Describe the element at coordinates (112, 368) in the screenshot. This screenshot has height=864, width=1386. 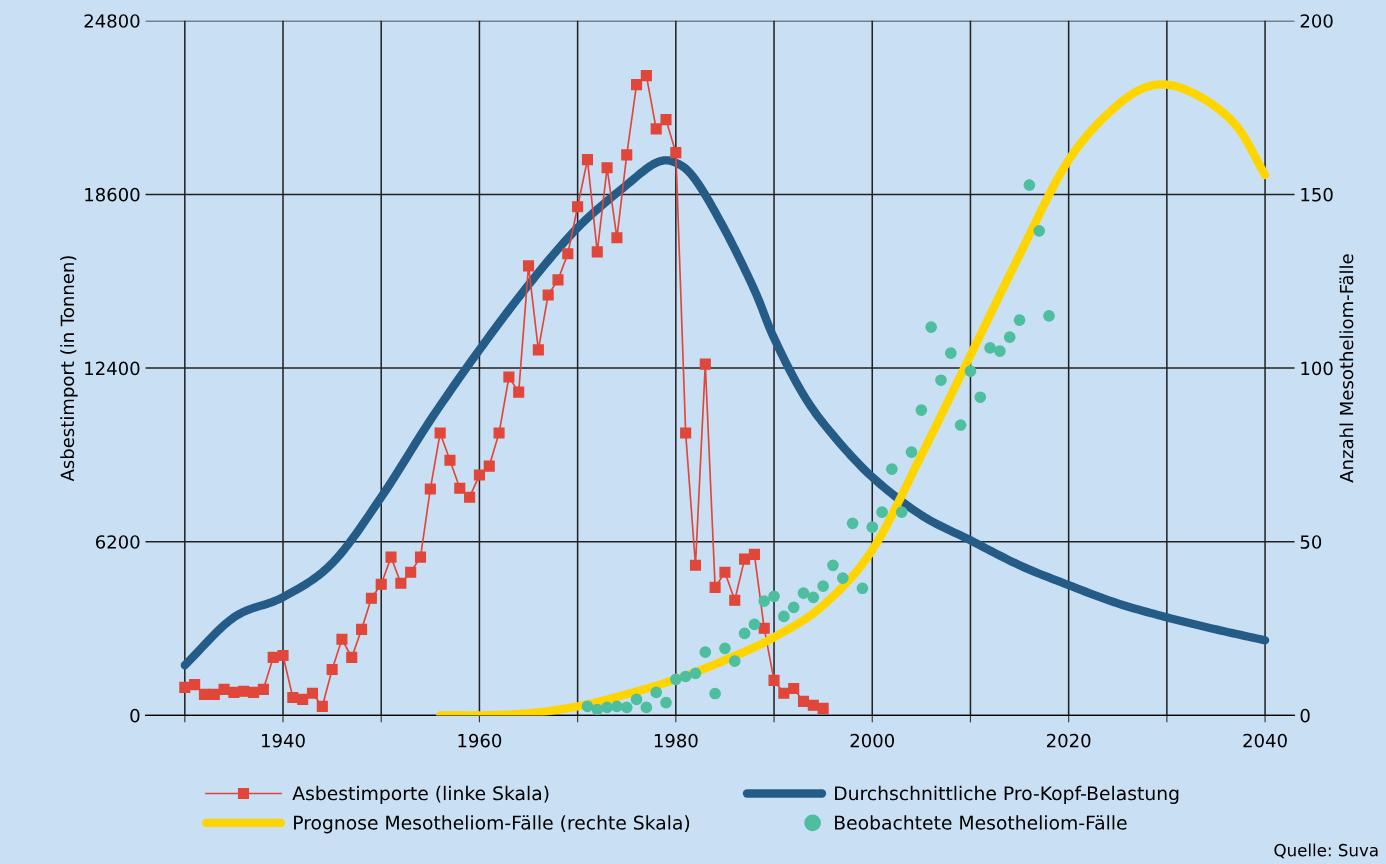
I see `y-tick-label: 12400` at that location.